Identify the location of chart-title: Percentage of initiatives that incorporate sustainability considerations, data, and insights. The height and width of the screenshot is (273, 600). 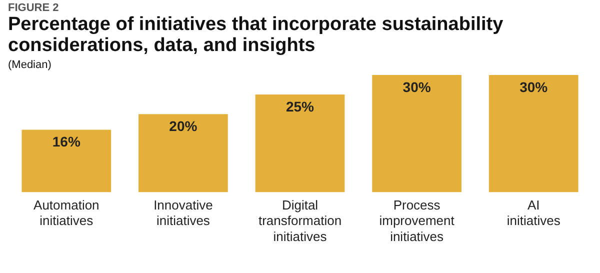
(256, 35).